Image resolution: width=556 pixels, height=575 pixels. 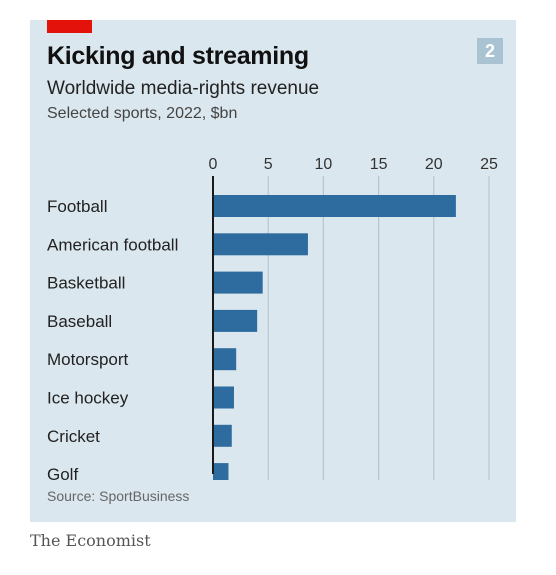 What do you see at coordinates (324, 164) in the screenshot?
I see `x-tick-label: 10` at bounding box center [324, 164].